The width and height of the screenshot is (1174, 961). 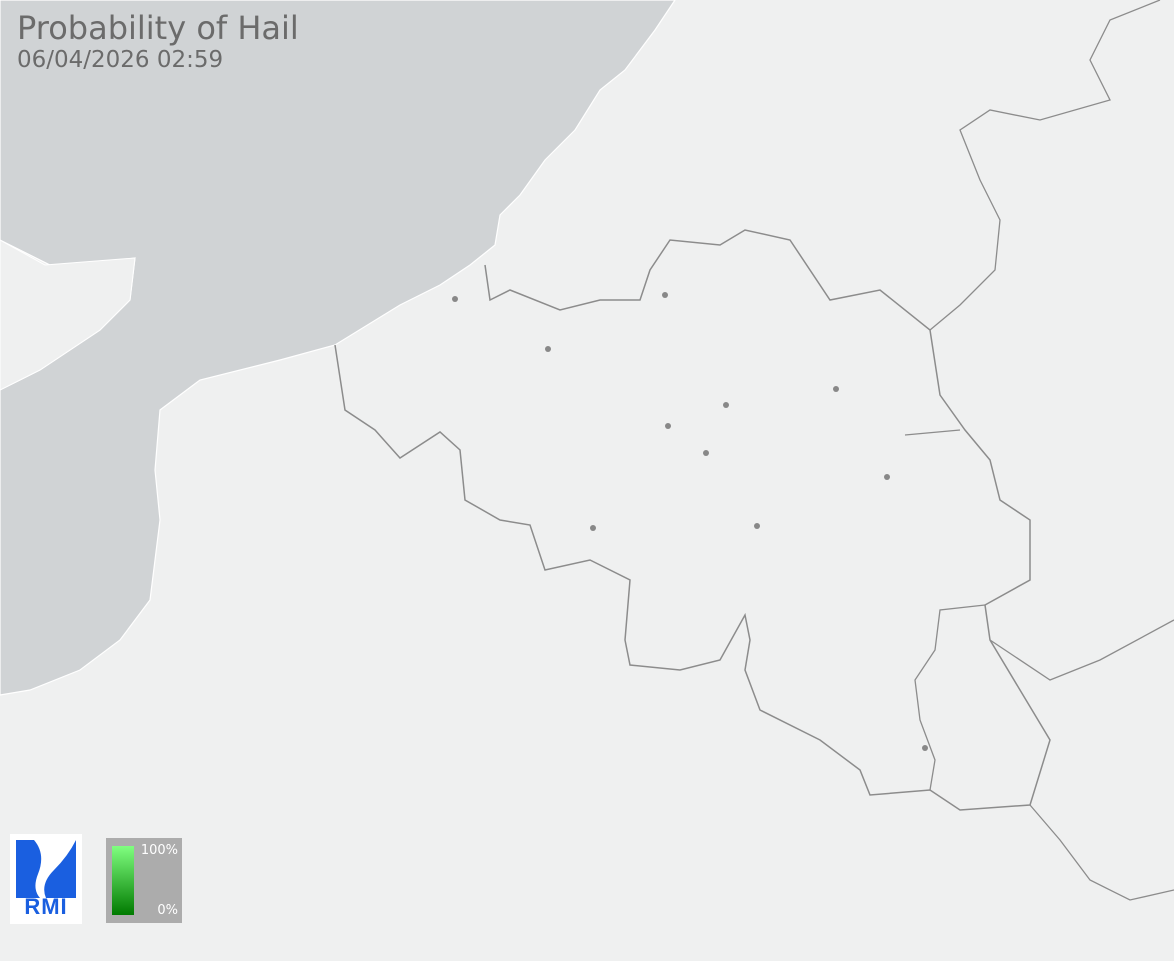 What do you see at coordinates (46, 869) in the screenshot?
I see `rmi-logo-icon` at bounding box center [46, 869].